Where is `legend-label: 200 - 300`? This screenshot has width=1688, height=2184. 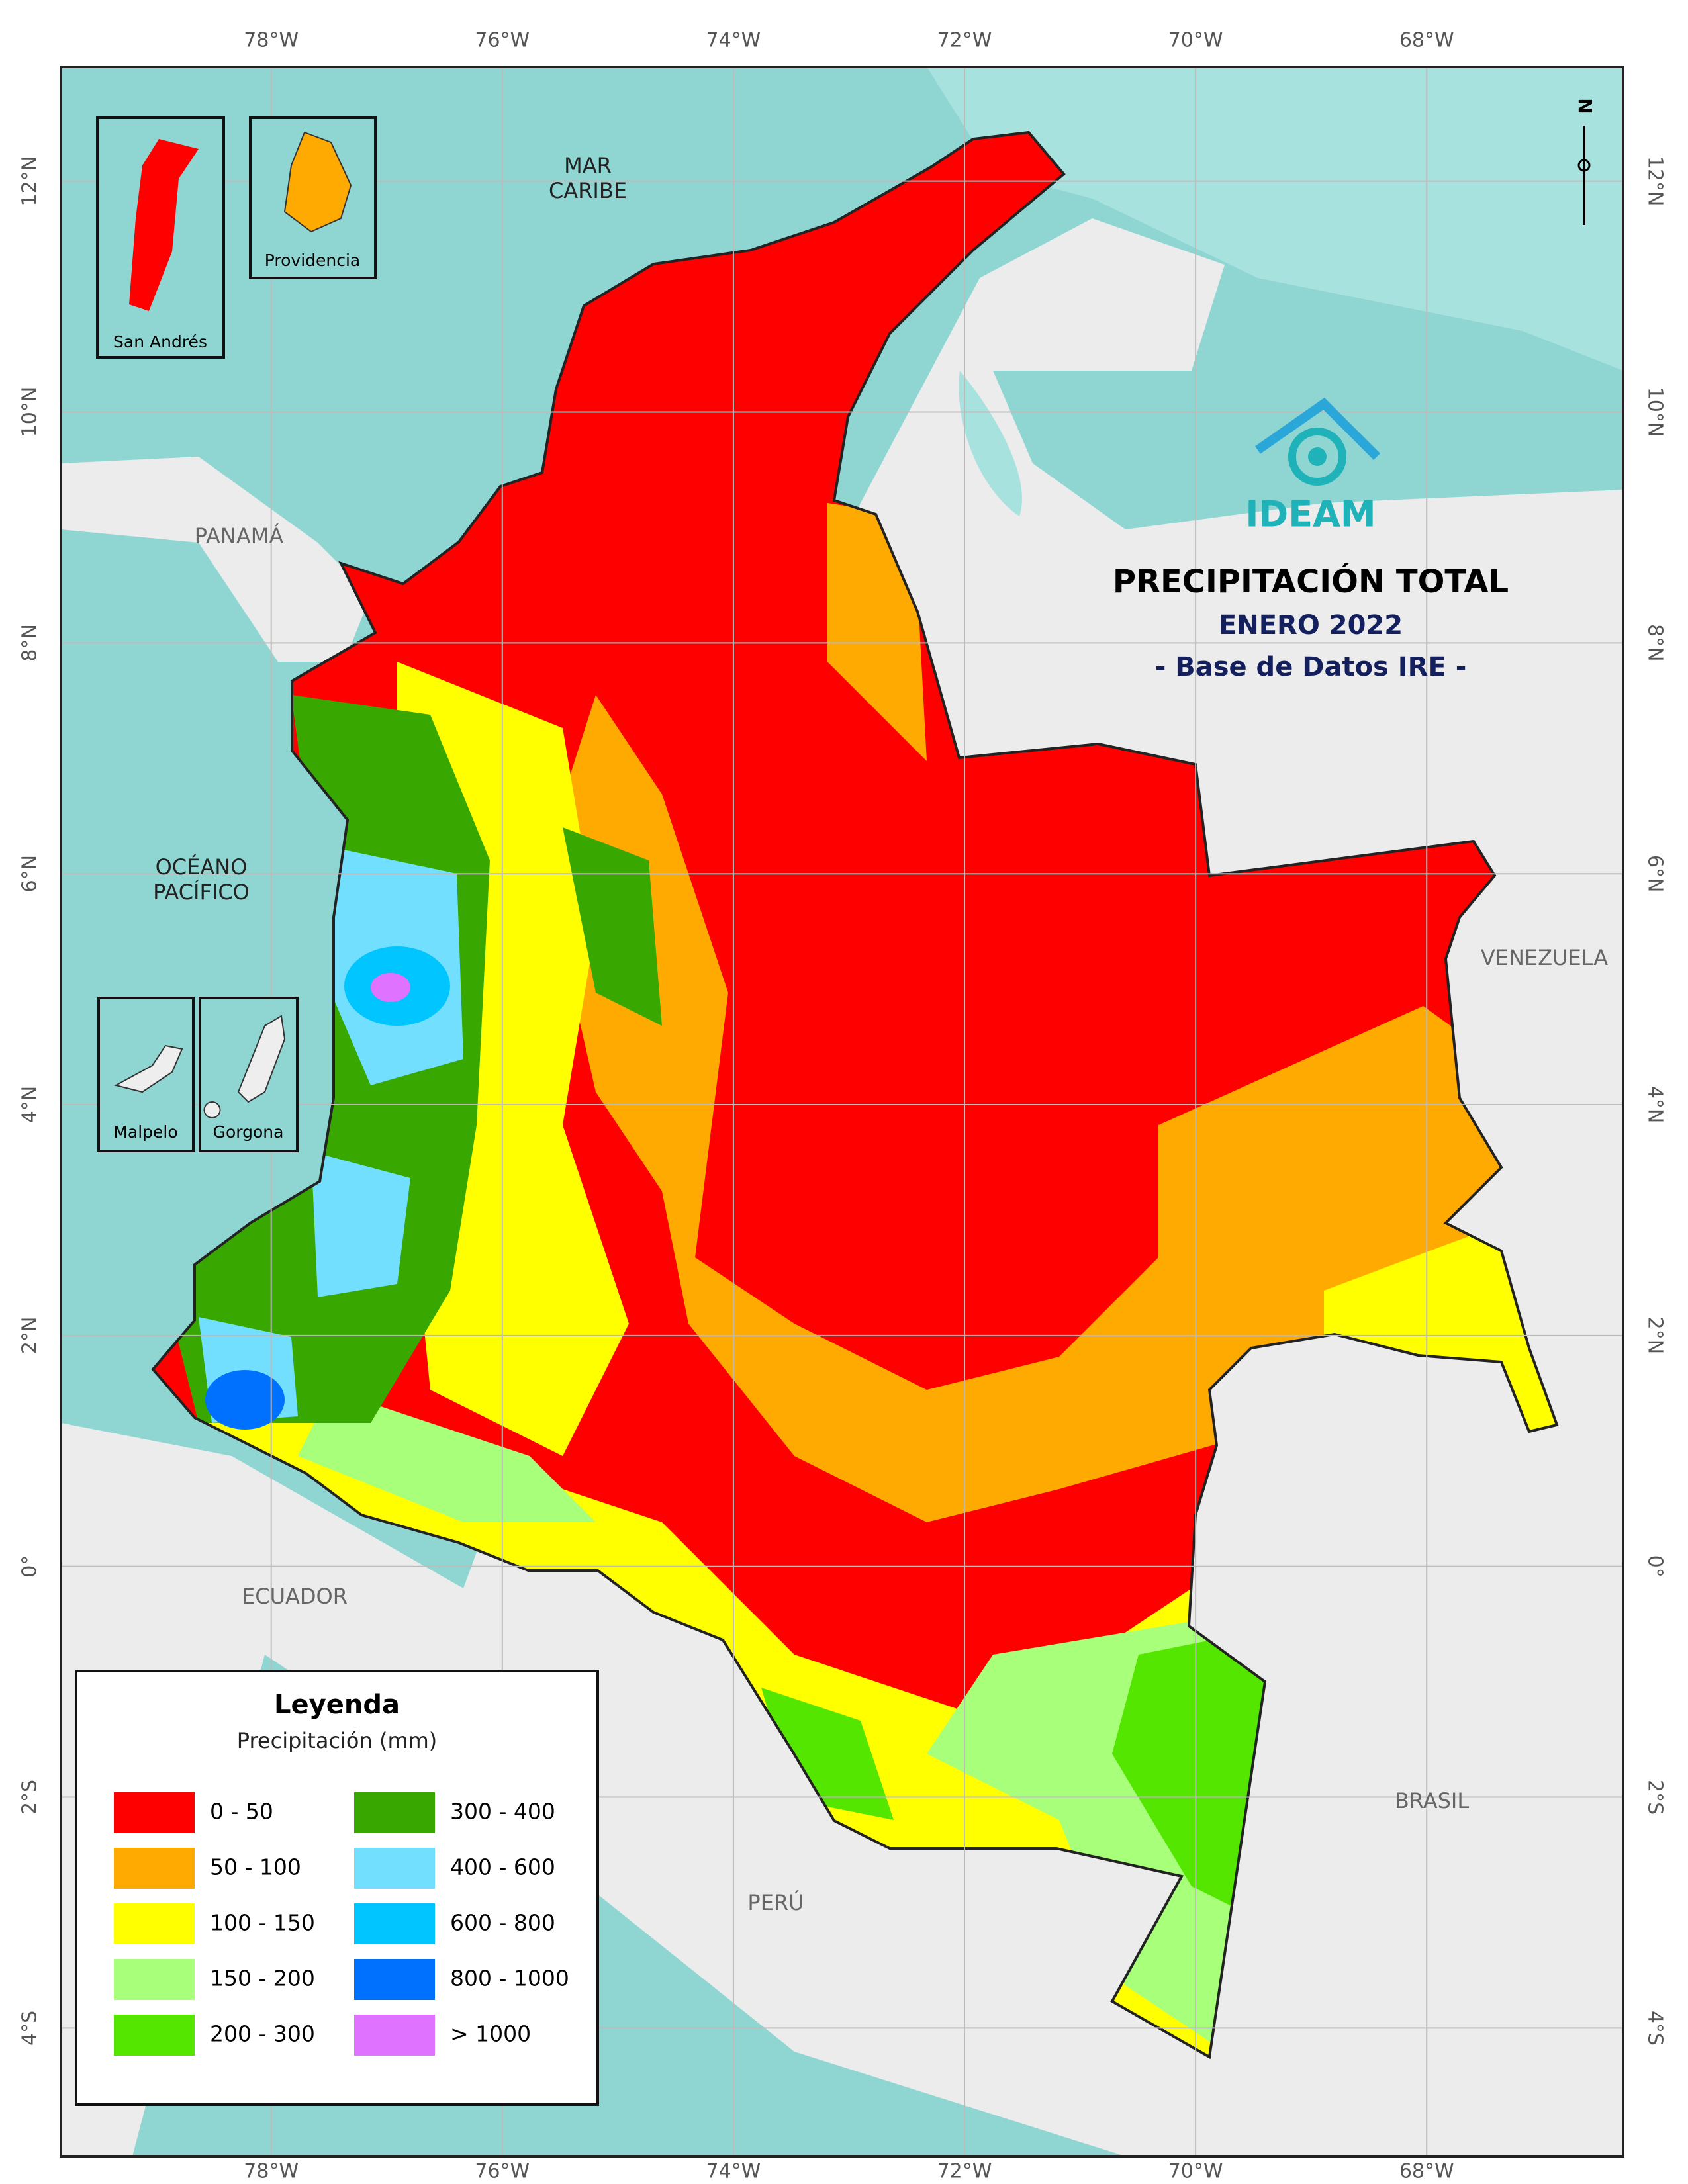 legend-label: 200 - 300 is located at coordinates (262, 2034).